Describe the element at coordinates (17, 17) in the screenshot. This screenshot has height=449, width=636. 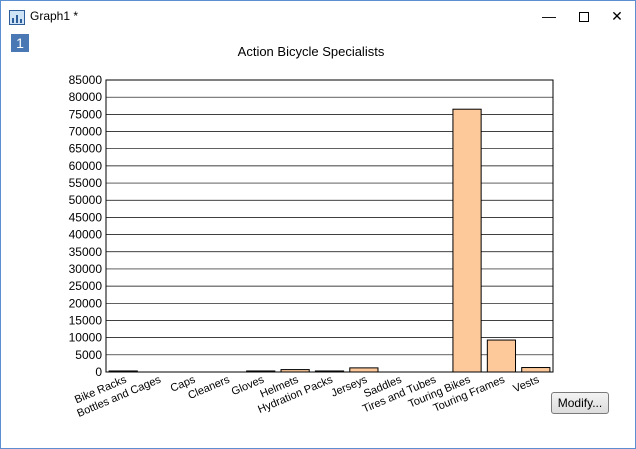
I see `graph-window-icon` at that location.